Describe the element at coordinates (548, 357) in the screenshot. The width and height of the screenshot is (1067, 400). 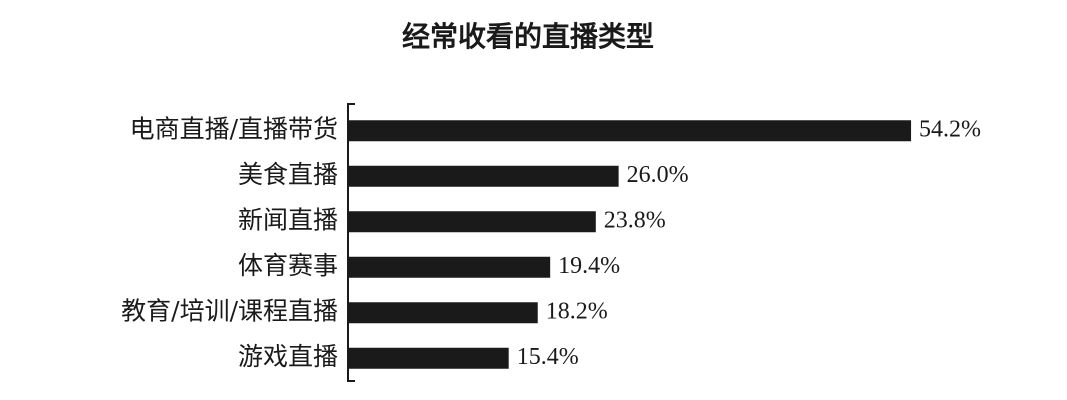
I see `value-label: 15.4%` at that location.